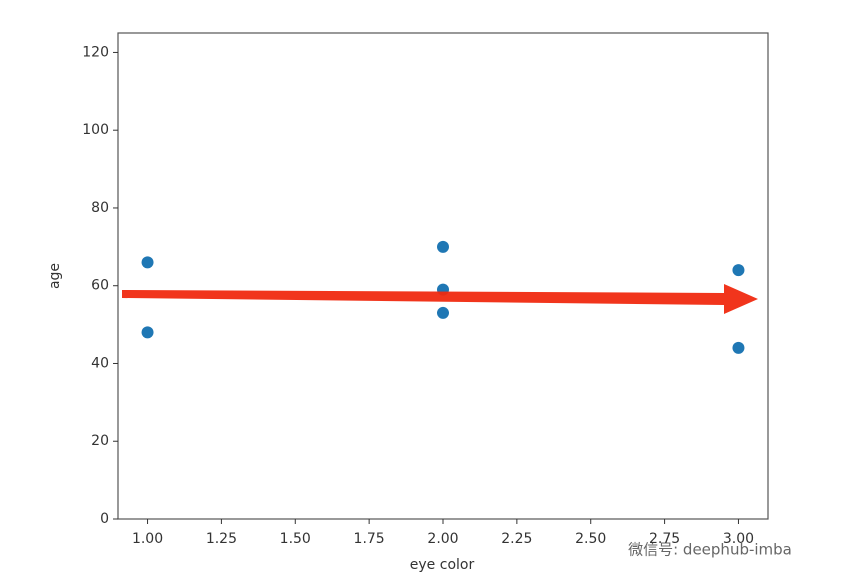 The width and height of the screenshot is (867, 585). Describe the element at coordinates (100, 441) in the screenshot. I see `y-tick-label: 20` at that location.